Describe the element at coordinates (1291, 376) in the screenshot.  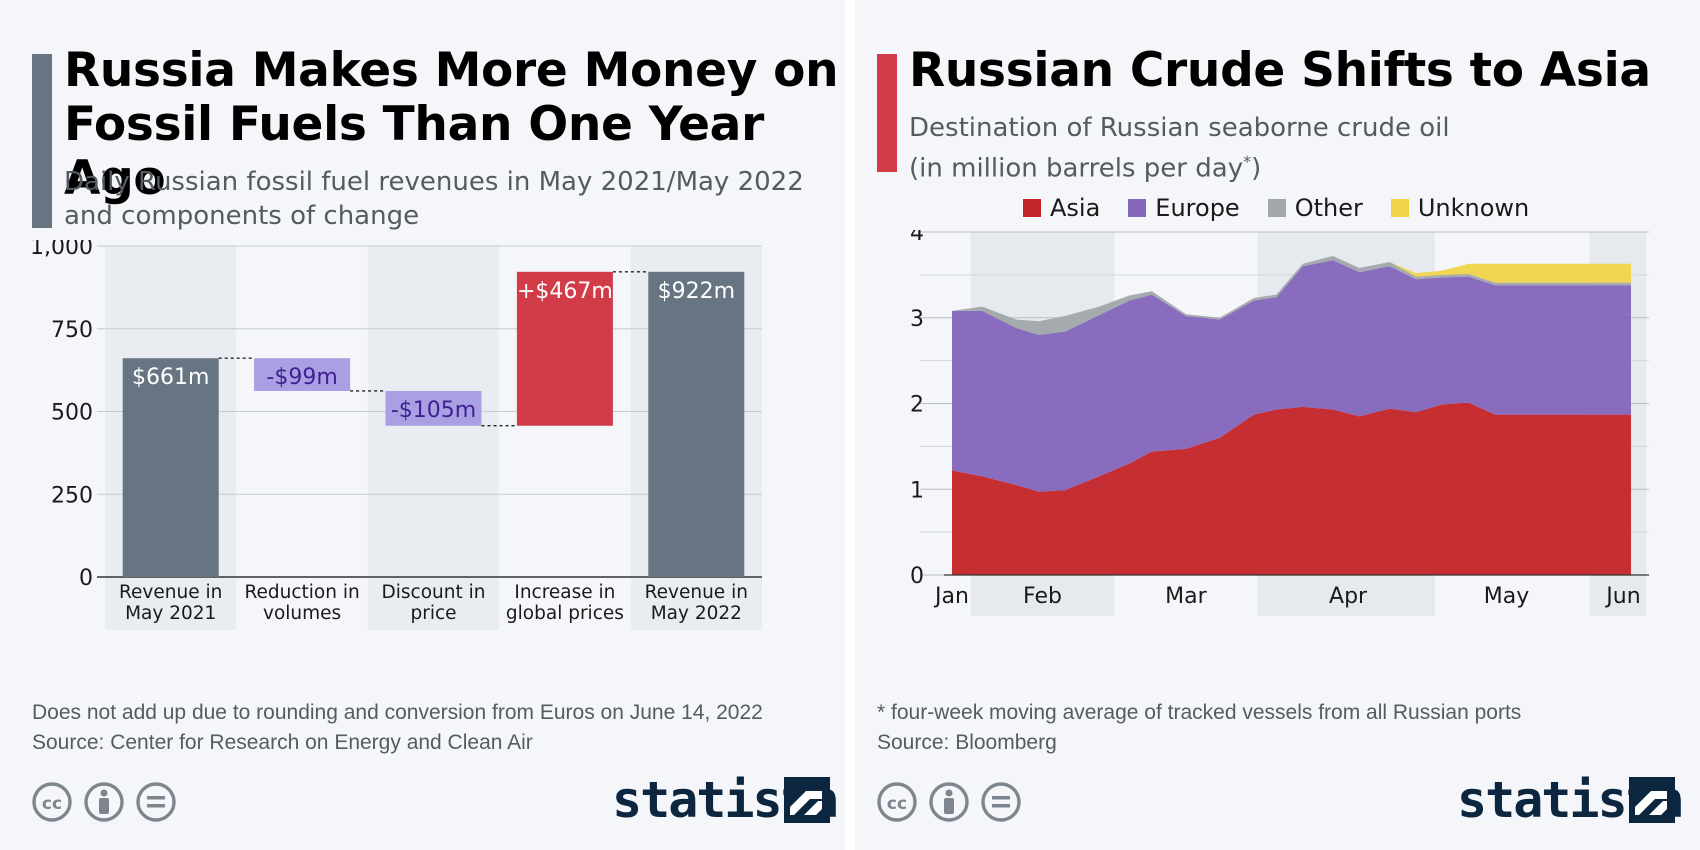
I see `area-europe` at that location.